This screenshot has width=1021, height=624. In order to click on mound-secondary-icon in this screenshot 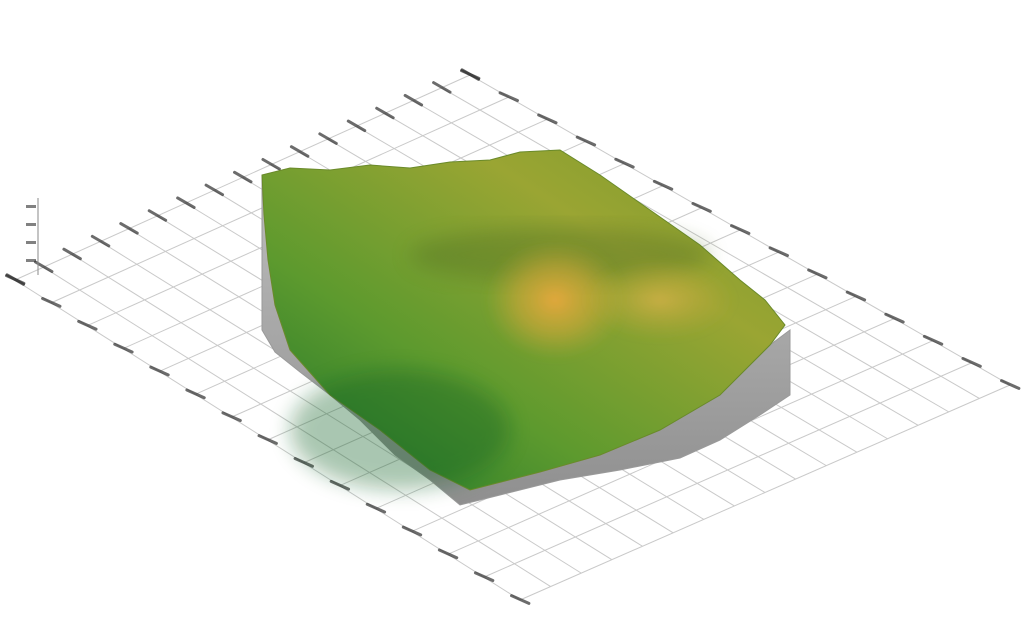, I will do `click(660, 300)`.